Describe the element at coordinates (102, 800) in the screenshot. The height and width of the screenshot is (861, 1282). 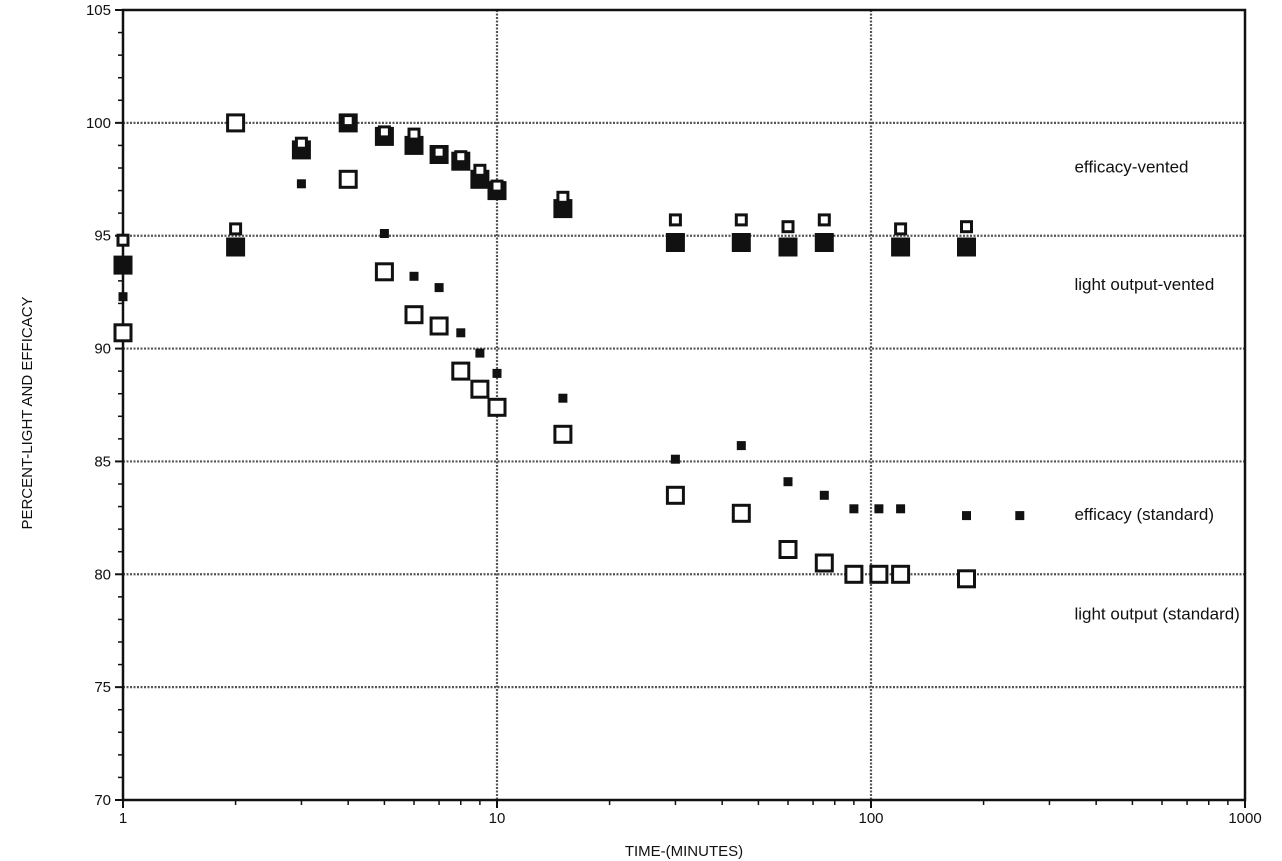
I see `y-tick-label: 70` at that location.